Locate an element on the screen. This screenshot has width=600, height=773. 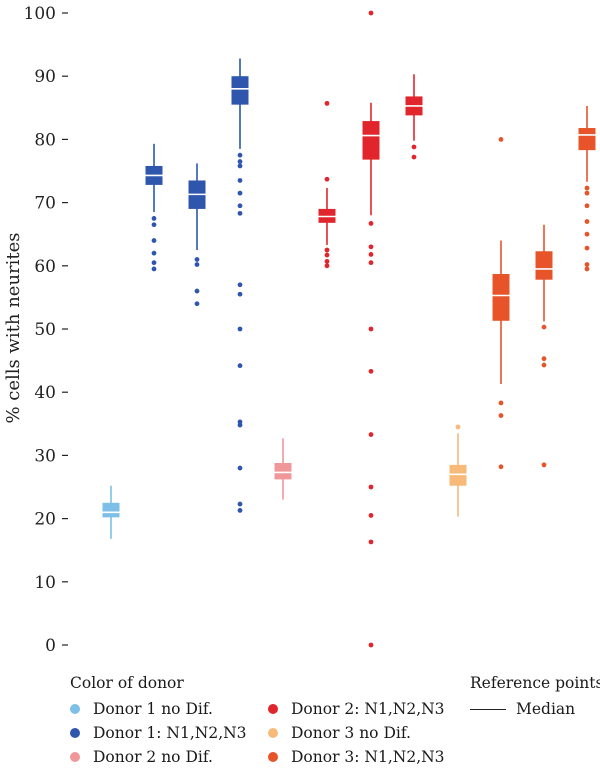
y-tick-label: 0 is located at coordinates (50, 646).